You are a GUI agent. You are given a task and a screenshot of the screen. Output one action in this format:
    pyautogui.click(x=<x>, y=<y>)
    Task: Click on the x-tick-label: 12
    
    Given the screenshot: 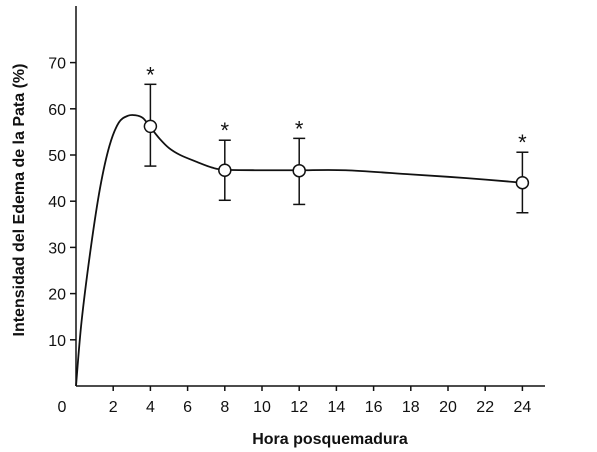 What is the action you would take?
    pyautogui.click(x=299, y=407)
    